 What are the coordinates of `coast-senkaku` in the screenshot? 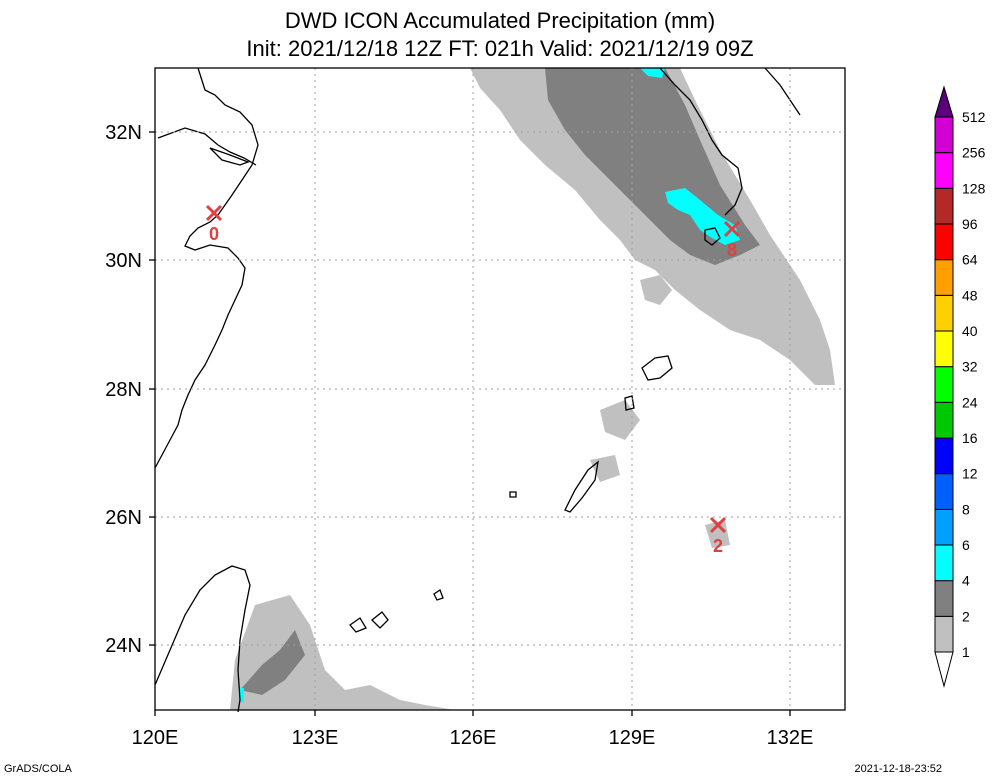 It's located at (438, 595).